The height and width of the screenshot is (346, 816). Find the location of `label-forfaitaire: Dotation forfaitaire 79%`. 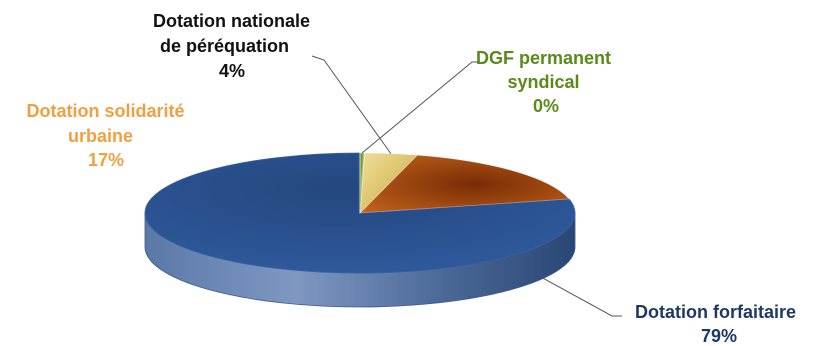

label-forfaitaire: Dotation forfaitaire 79% is located at coordinates (718, 324).